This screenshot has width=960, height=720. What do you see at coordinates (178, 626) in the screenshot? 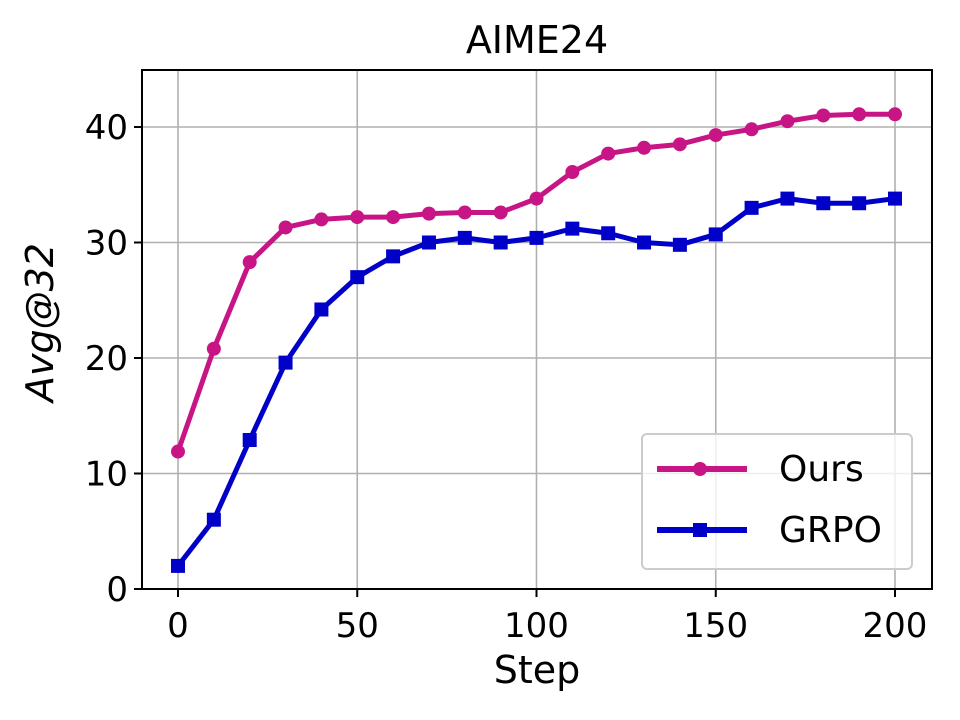
I see `x-tick-label: 0` at bounding box center [178, 626].